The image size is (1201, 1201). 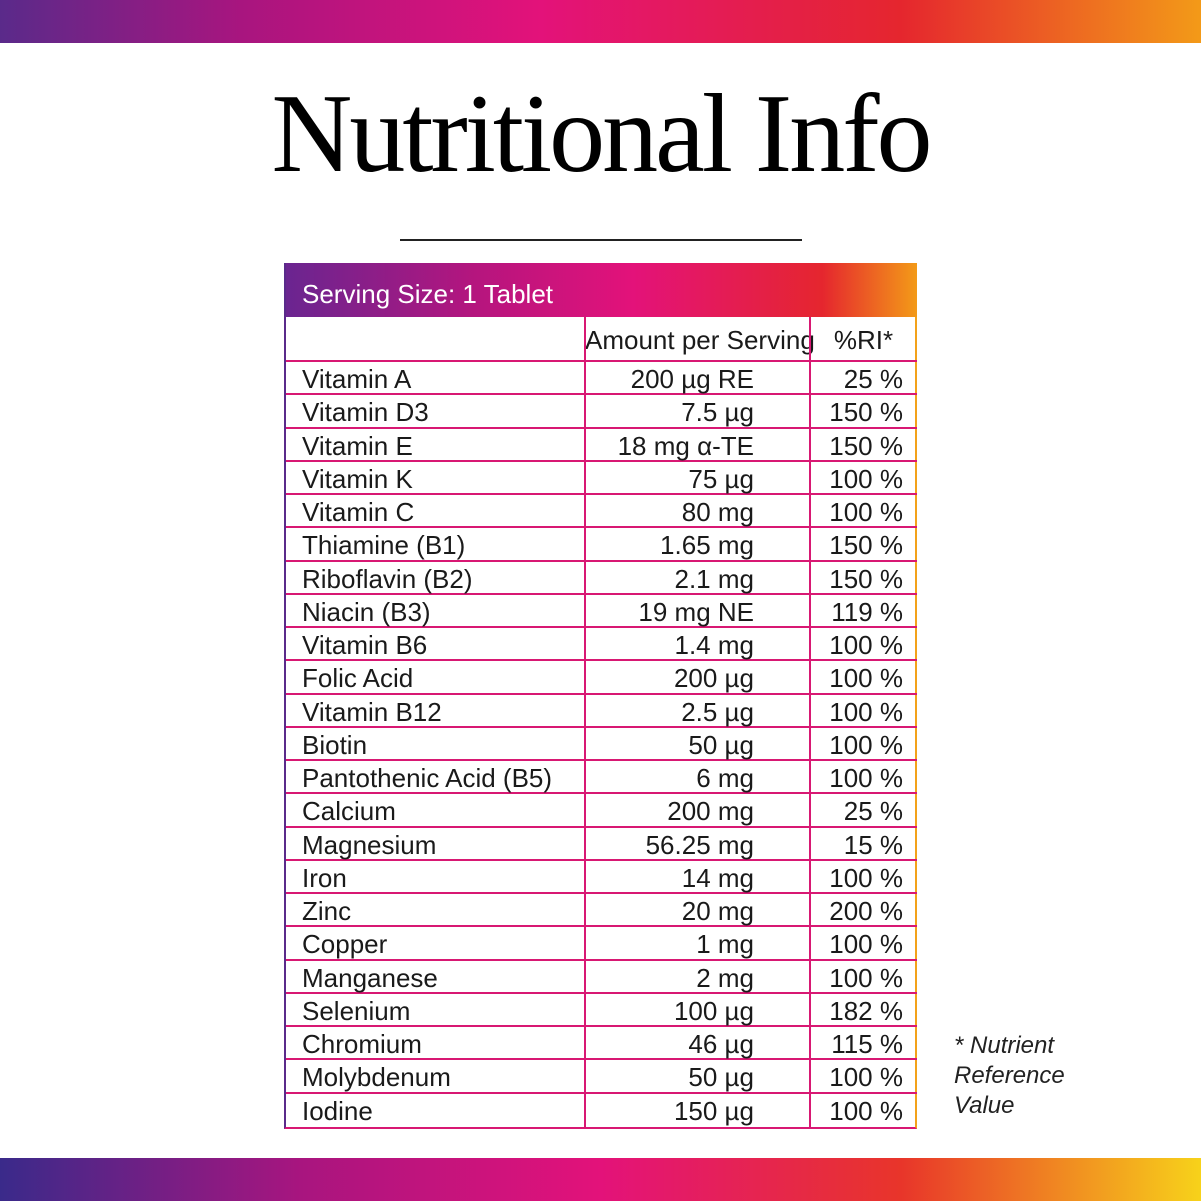 I want to click on amount: 1.65 mg, so click(x=697, y=545).